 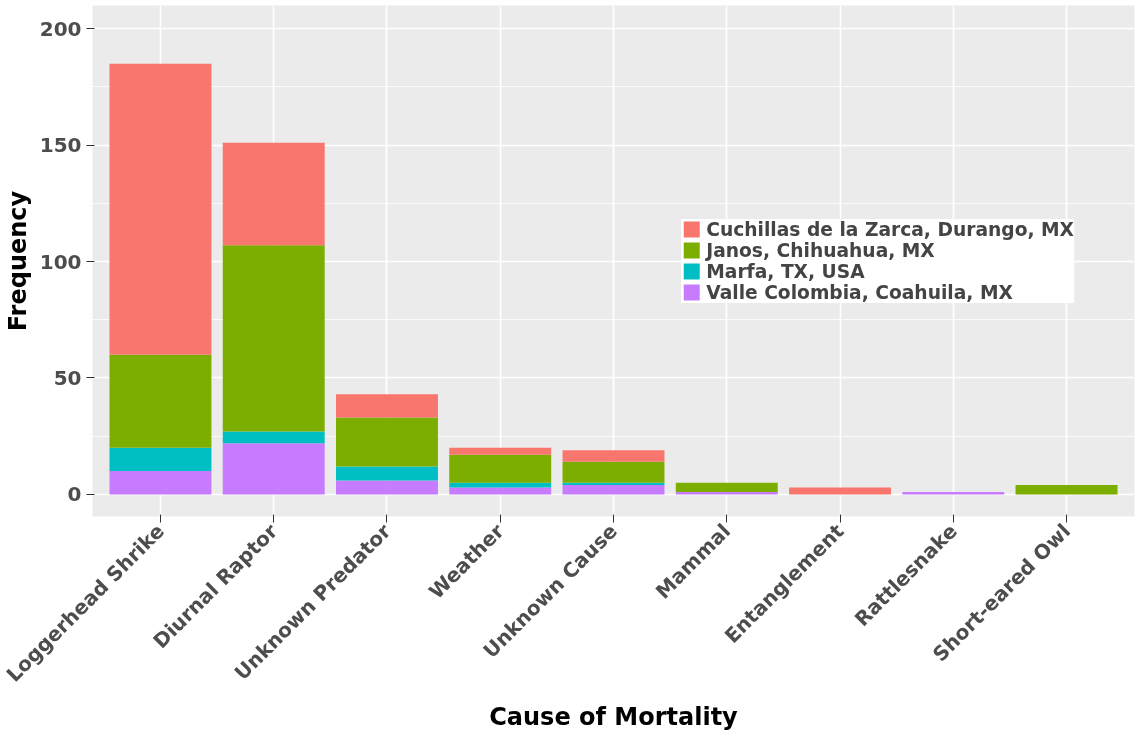 I want to click on y-tick-label: 50, so click(x=67, y=377).